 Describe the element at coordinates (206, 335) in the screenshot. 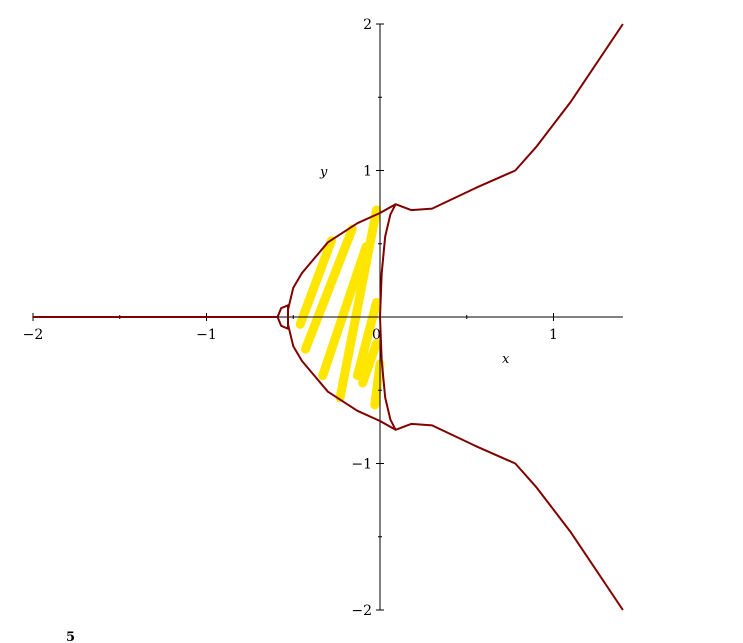

I see `x-tick-label: −1` at that location.